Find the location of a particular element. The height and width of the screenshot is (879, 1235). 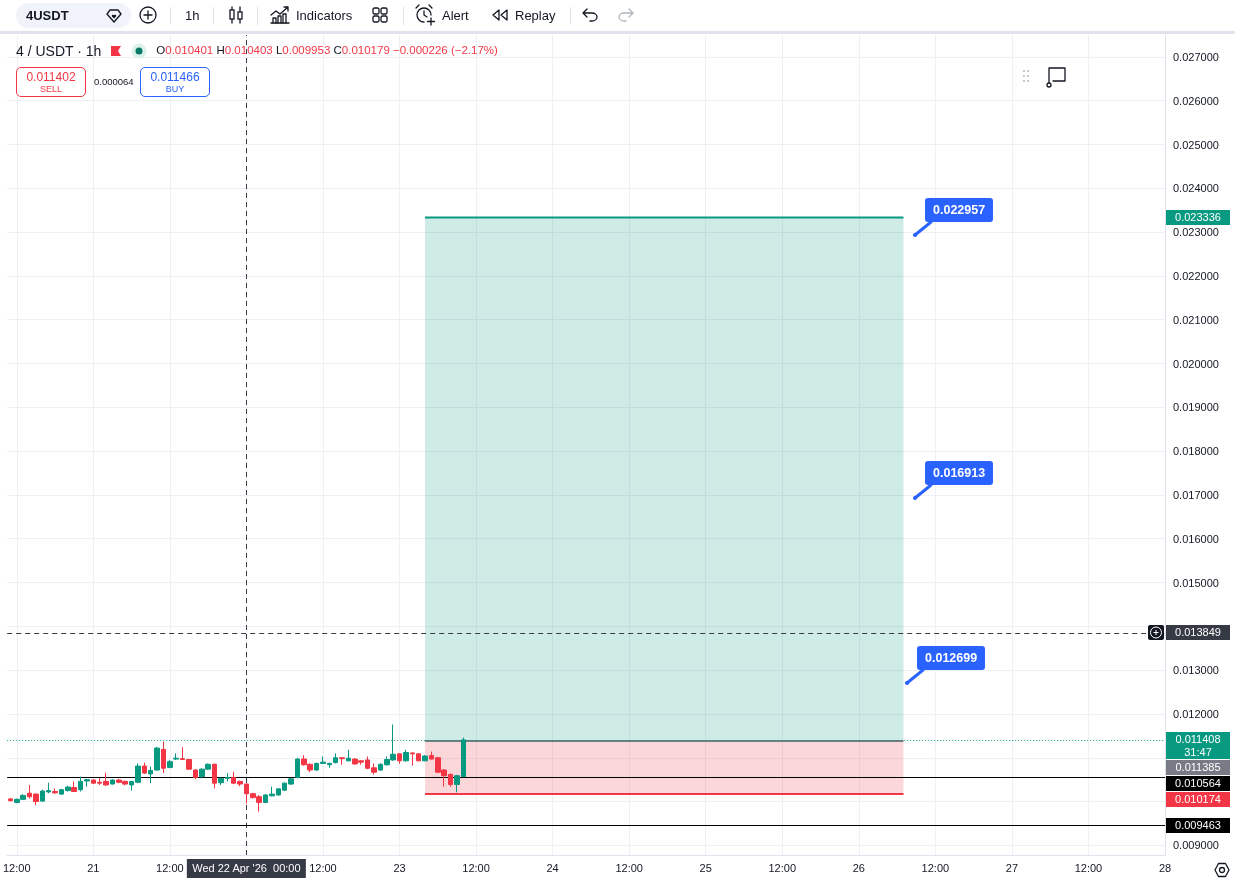

text: O0.010401 H0.010403 L0.009953 C0.010179 −0.000226 (−2.17%) is located at coordinates (327, 50).